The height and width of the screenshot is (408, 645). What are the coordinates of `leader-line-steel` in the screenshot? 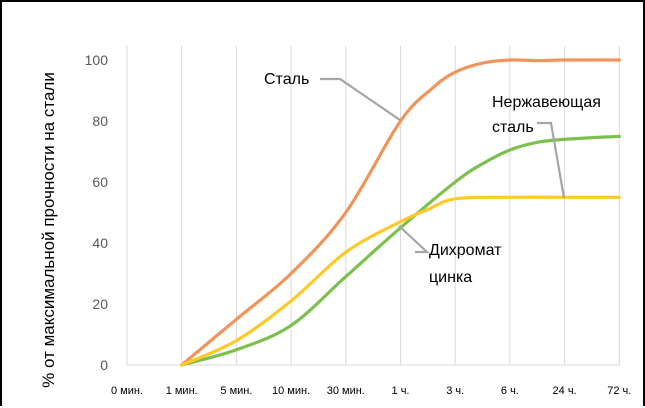 It's located at (360, 99).